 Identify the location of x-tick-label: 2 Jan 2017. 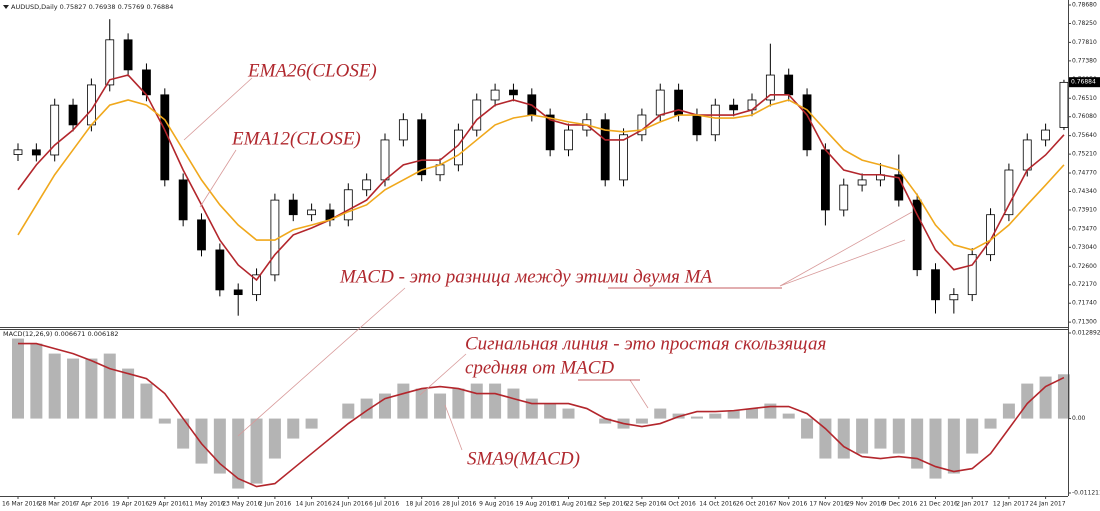
(972, 504).